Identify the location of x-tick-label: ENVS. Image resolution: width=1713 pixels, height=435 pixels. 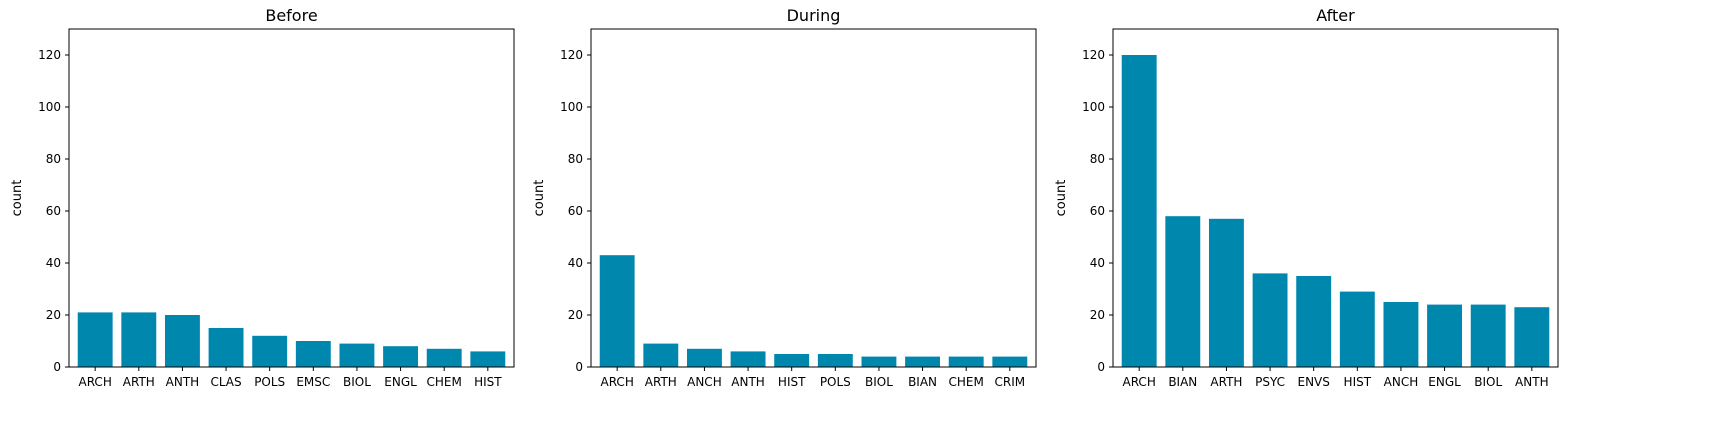
(1313, 382).